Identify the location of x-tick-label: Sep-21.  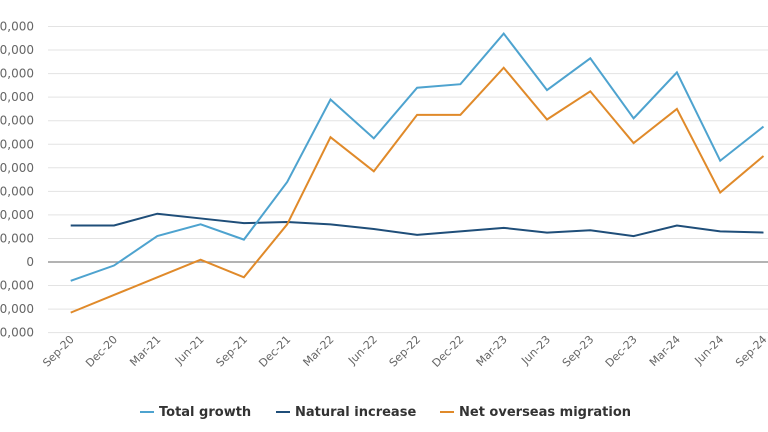
(231, 351).